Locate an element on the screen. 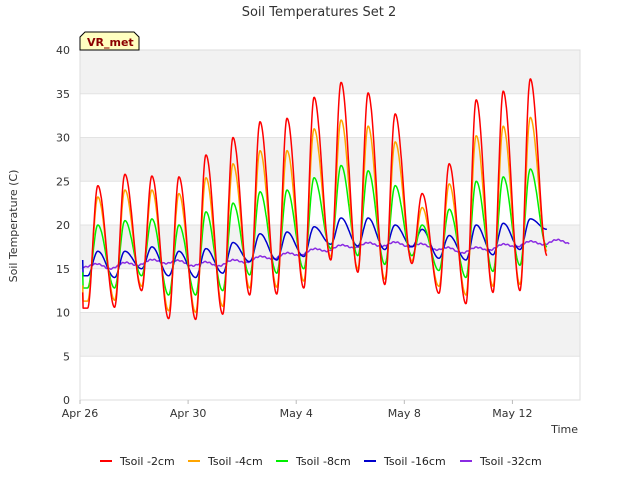 The height and width of the screenshot is (480, 640). legend-label-tsoil-4cm: Tsoil -4cm is located at coordinates (235, 461).